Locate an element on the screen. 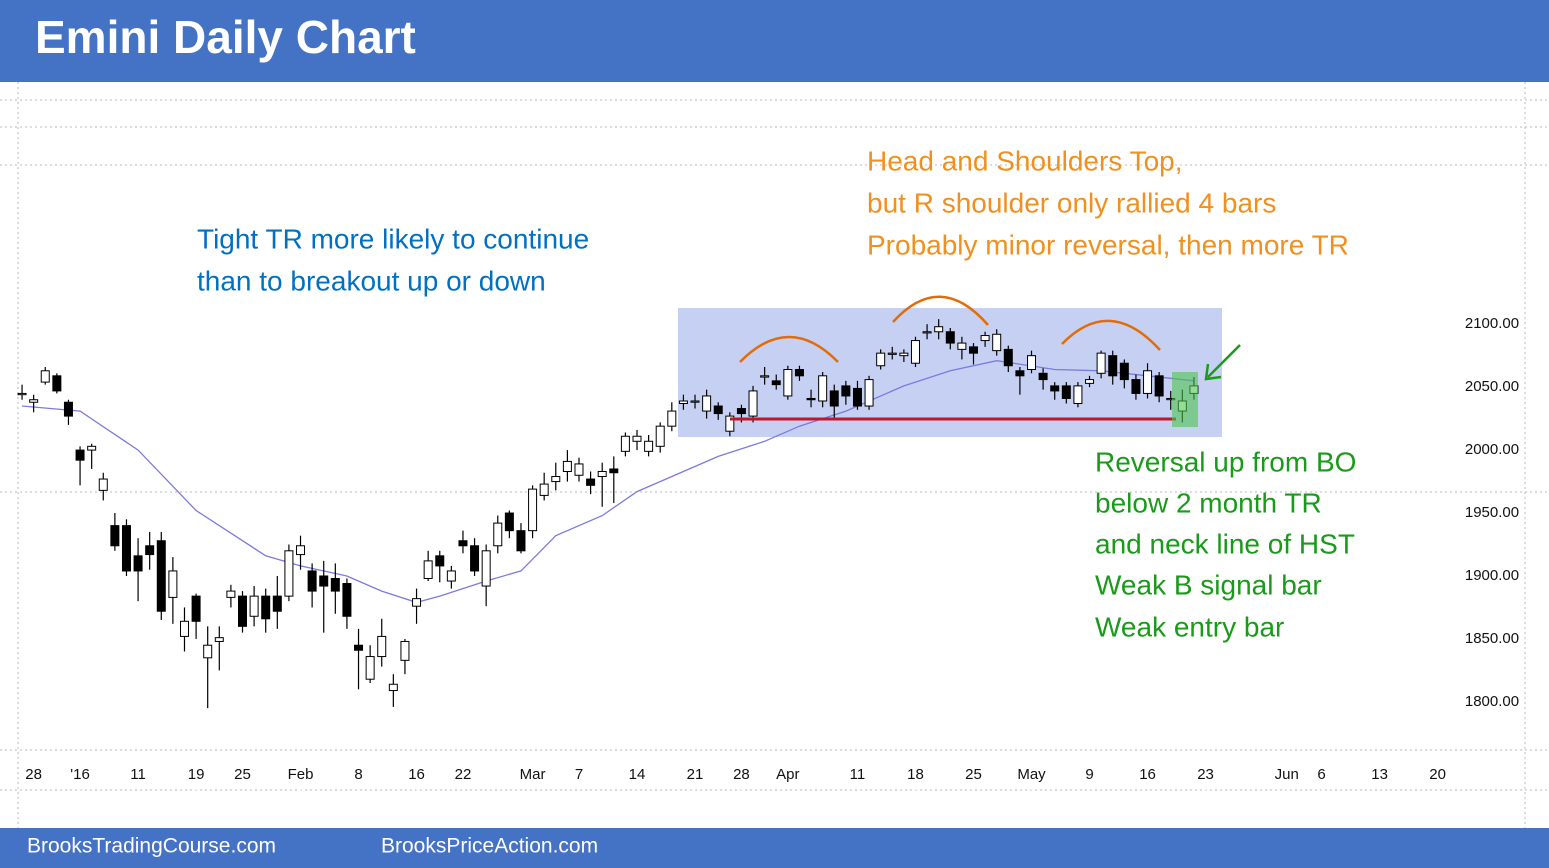 The height and width of the screenshot is (868, 1549). x-tick-label: 20 is located at coordinates (1437, 774).